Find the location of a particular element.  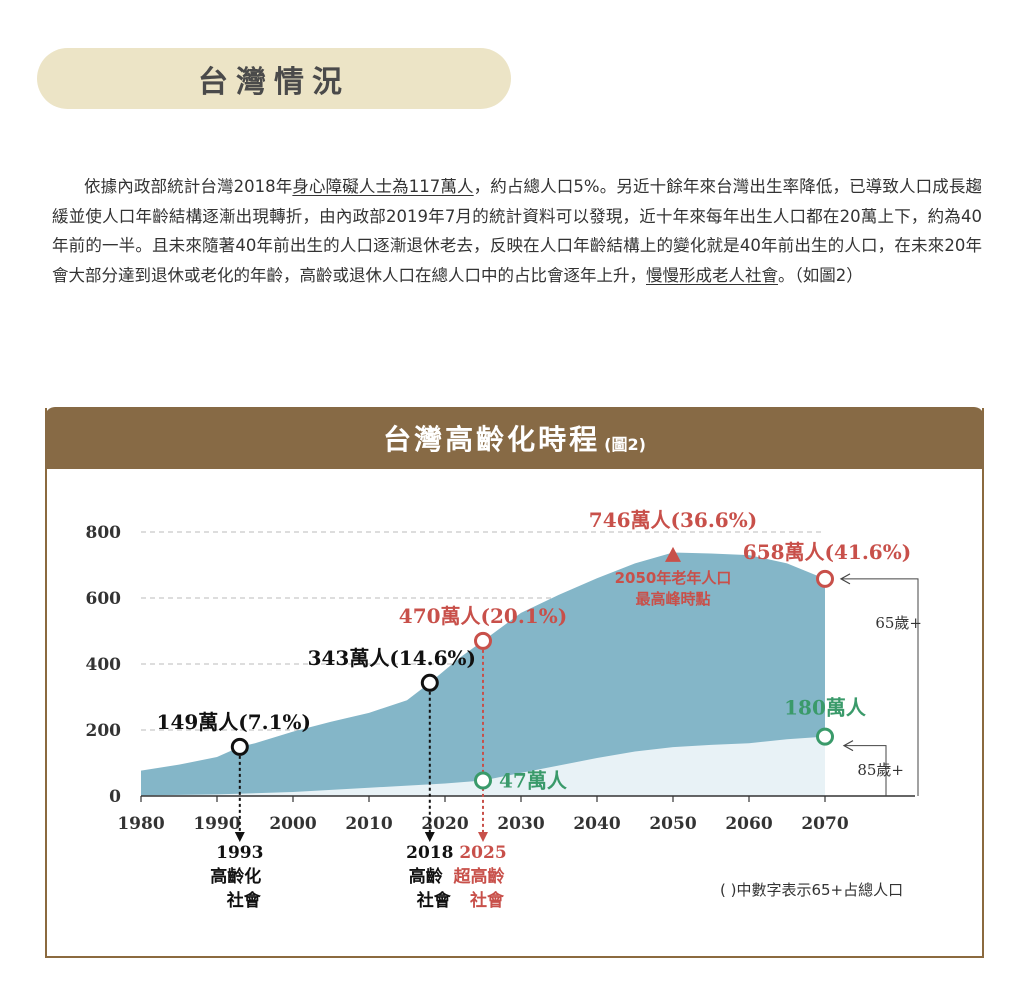

chart-footnote: ( )中數字表示65+占總人口 is located at coordinates (811, 890).